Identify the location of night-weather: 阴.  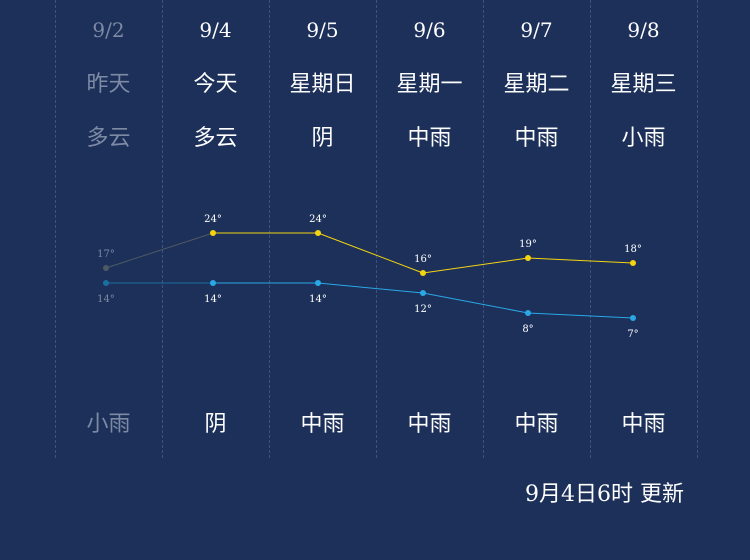
(215, 424).